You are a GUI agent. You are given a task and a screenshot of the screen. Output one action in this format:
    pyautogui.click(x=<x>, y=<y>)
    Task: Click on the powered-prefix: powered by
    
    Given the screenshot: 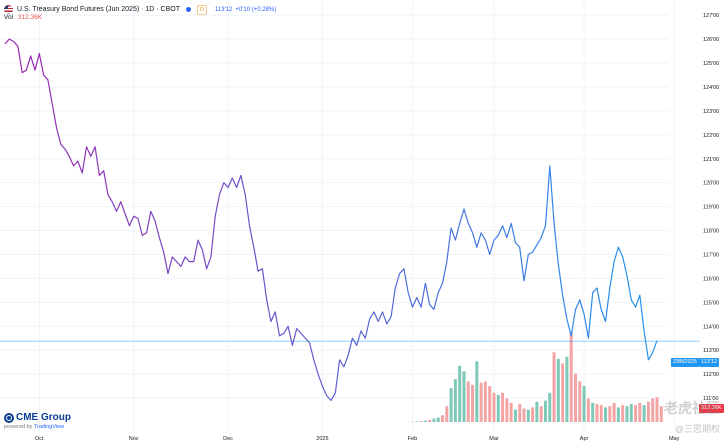 What is the action you would take?
    pyautogui.click(x=18, y=427)
    